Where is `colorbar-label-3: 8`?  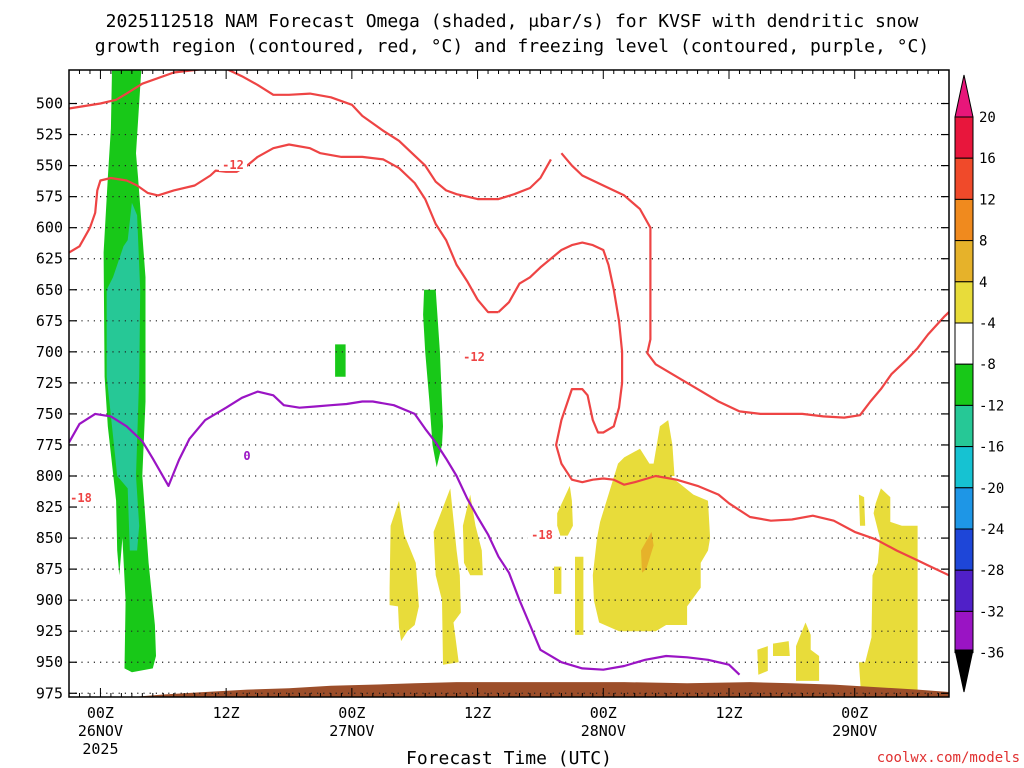 colorbar-label-3: 8 is located at coordinates (983, 242).